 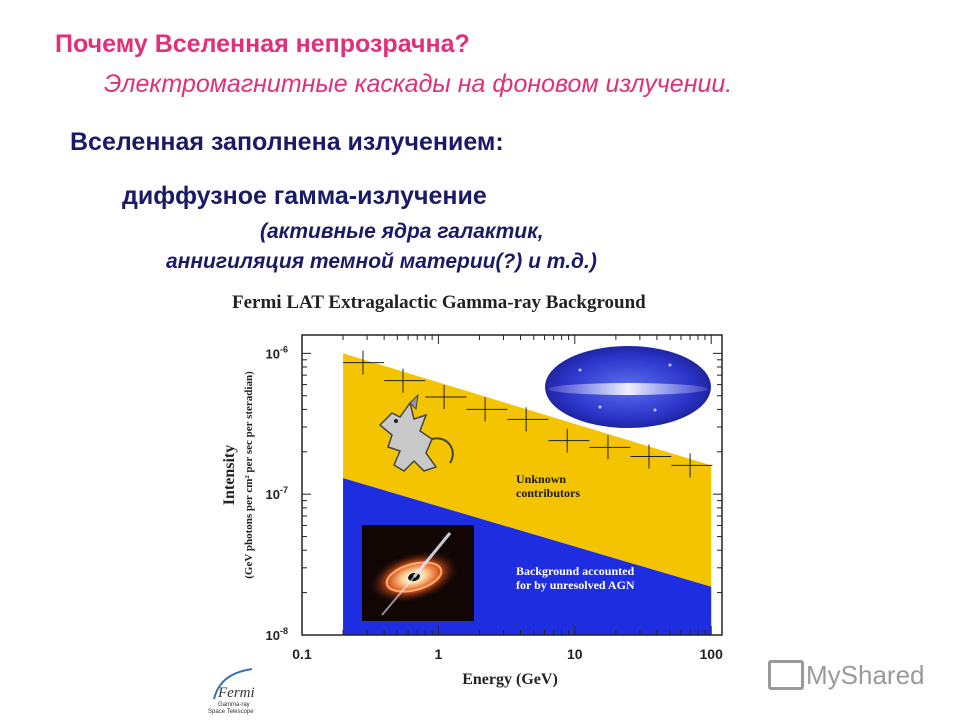 What do you see at coordinates (439, 654) in the screenshot?
I see `x-tick-label: 1` at bounding box center [439, 654].